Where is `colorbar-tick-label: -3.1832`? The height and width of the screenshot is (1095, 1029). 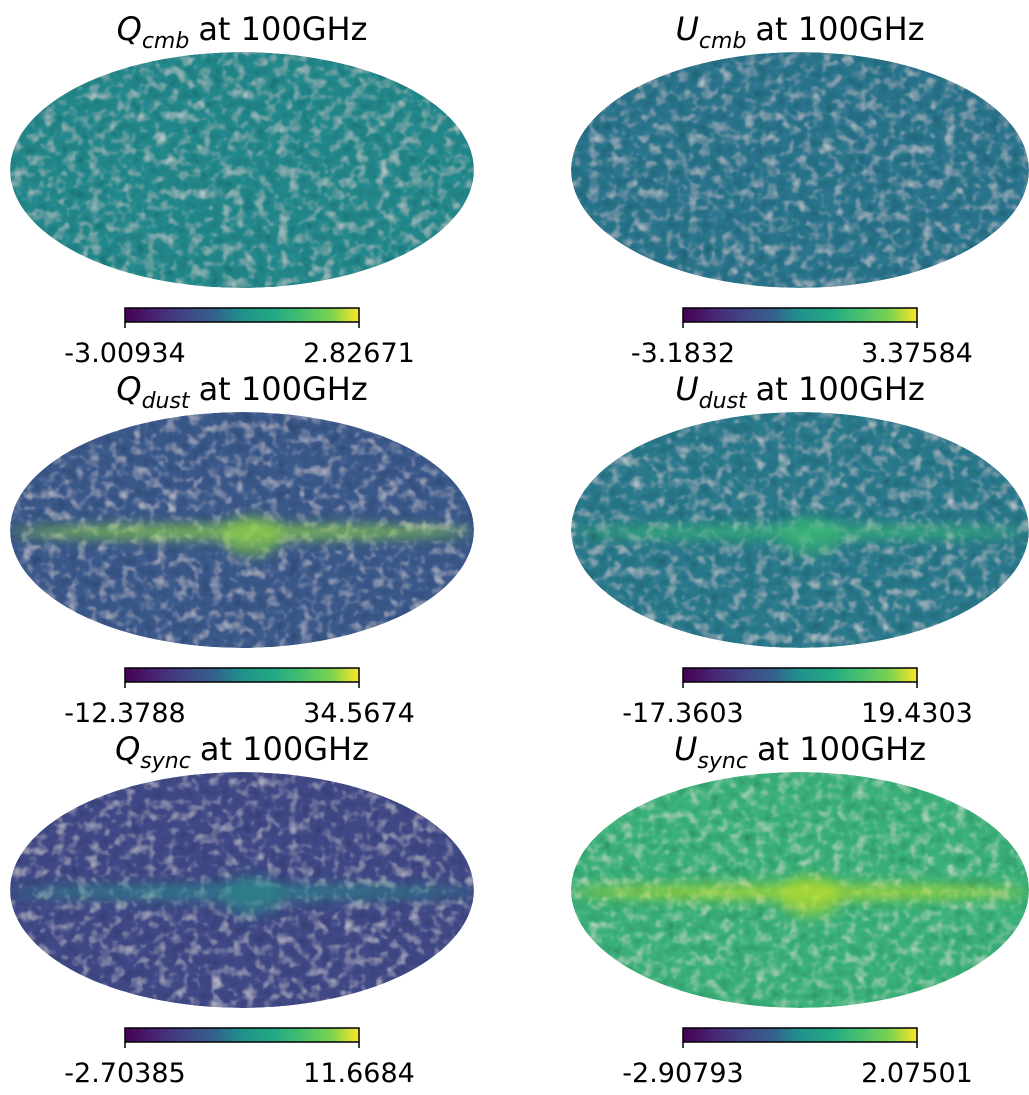
colorbar-tick-label: -3.1832 is located at coordinates (683, 353).